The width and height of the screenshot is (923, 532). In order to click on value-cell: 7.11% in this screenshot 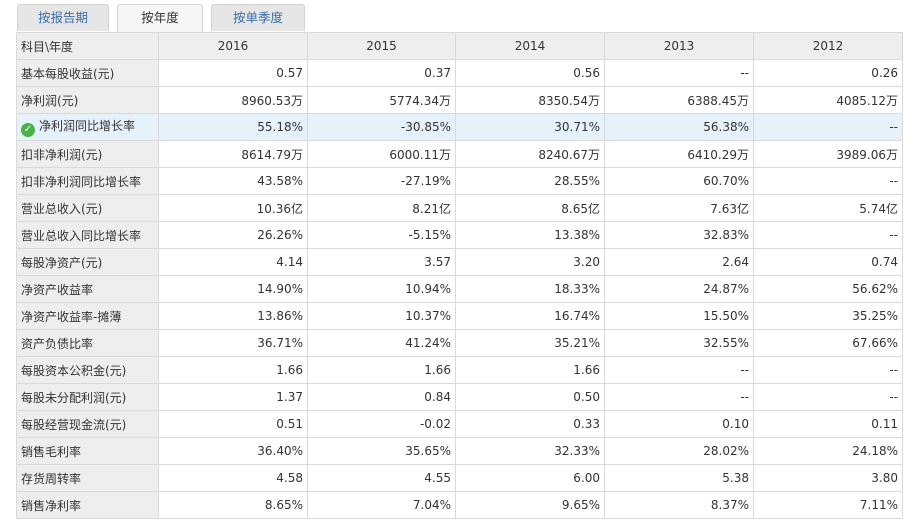, I will do `click(828, 505)`.